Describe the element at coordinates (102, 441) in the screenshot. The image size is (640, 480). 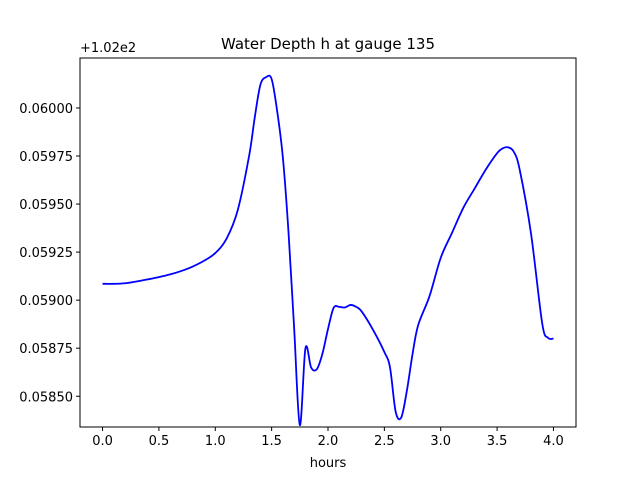
I see `x-tick-label: 0.0` at that location.